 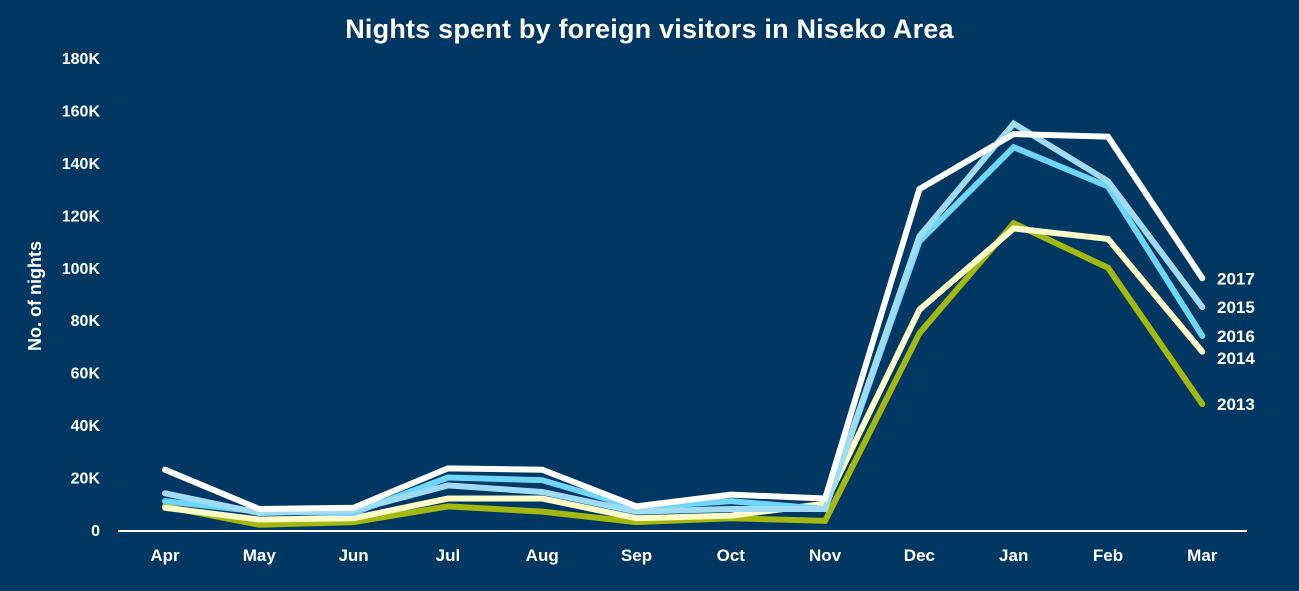 I want to click on series-label-2015: 2015, so click(x=1236, y=307).